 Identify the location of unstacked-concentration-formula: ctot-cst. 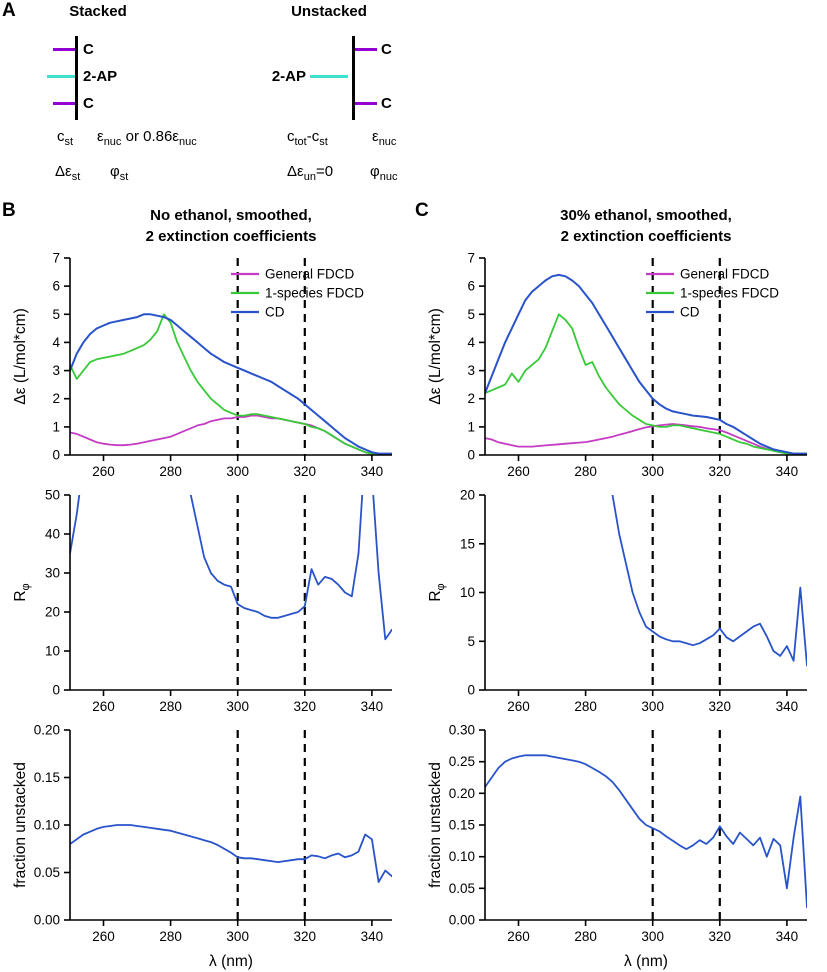
(307, 138).